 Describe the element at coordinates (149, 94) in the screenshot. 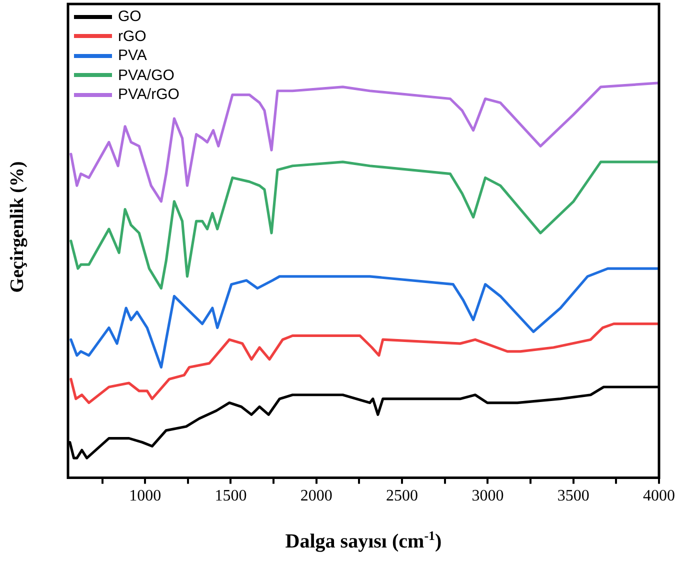

I see `legend-label: PVA/rGO` at that location.